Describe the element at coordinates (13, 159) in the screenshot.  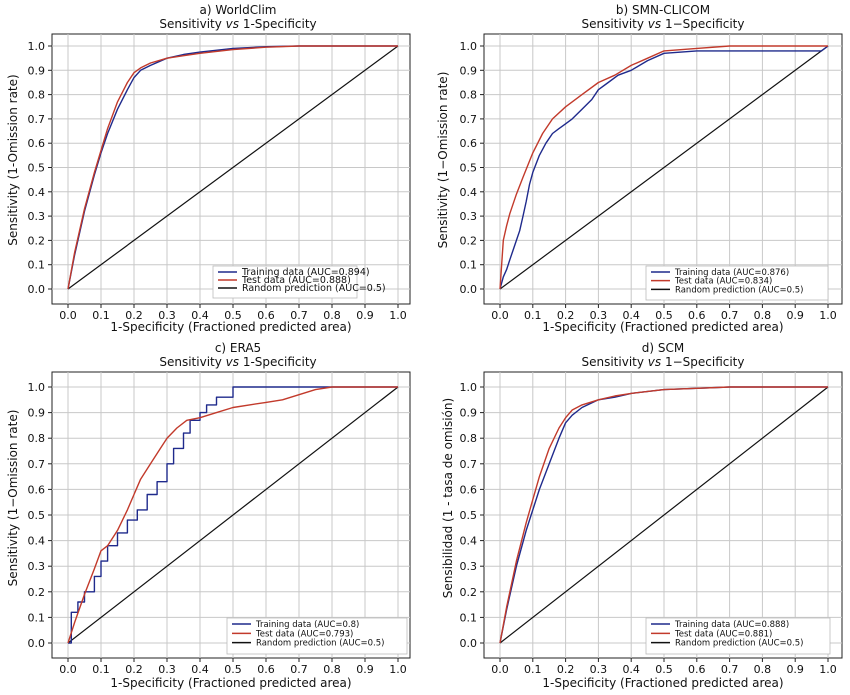
I see `y-axis-label: Sensitivity (1-Omission rate)` at that location.